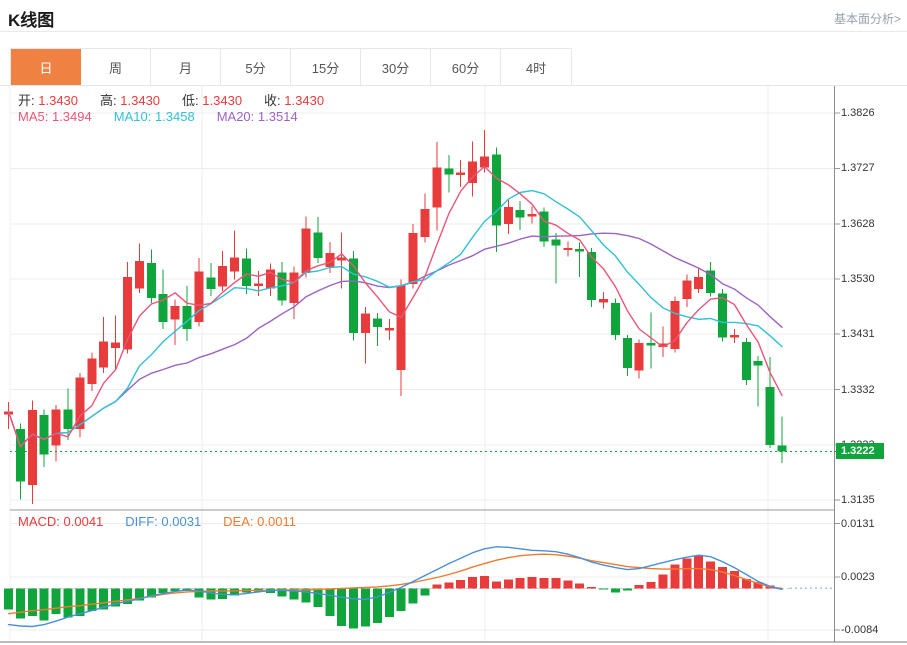  I want to click on tab-bar-underline, so click(453, 85).